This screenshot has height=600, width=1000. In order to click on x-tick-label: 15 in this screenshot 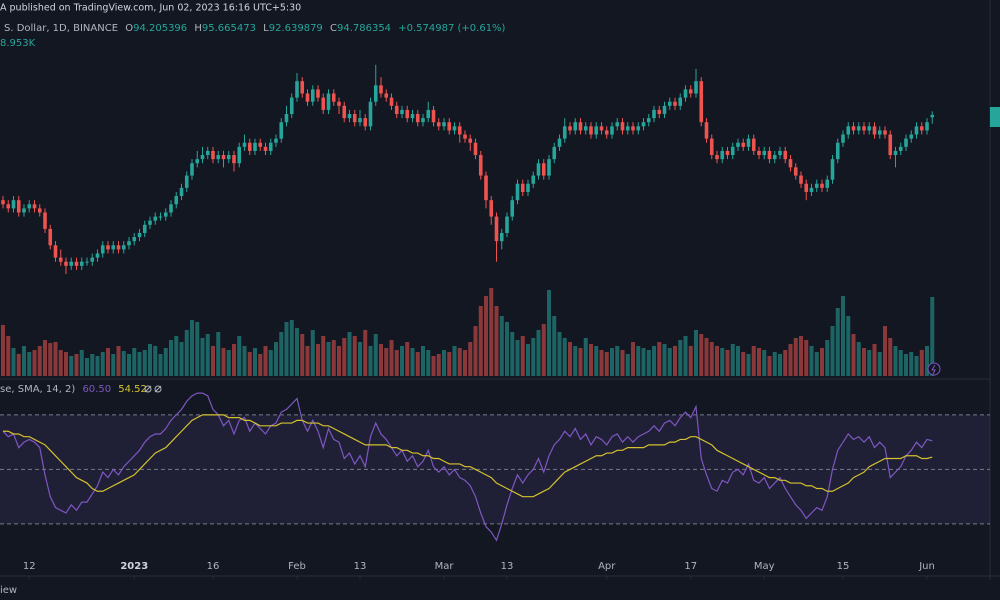, I will do `click(843, 566)`.